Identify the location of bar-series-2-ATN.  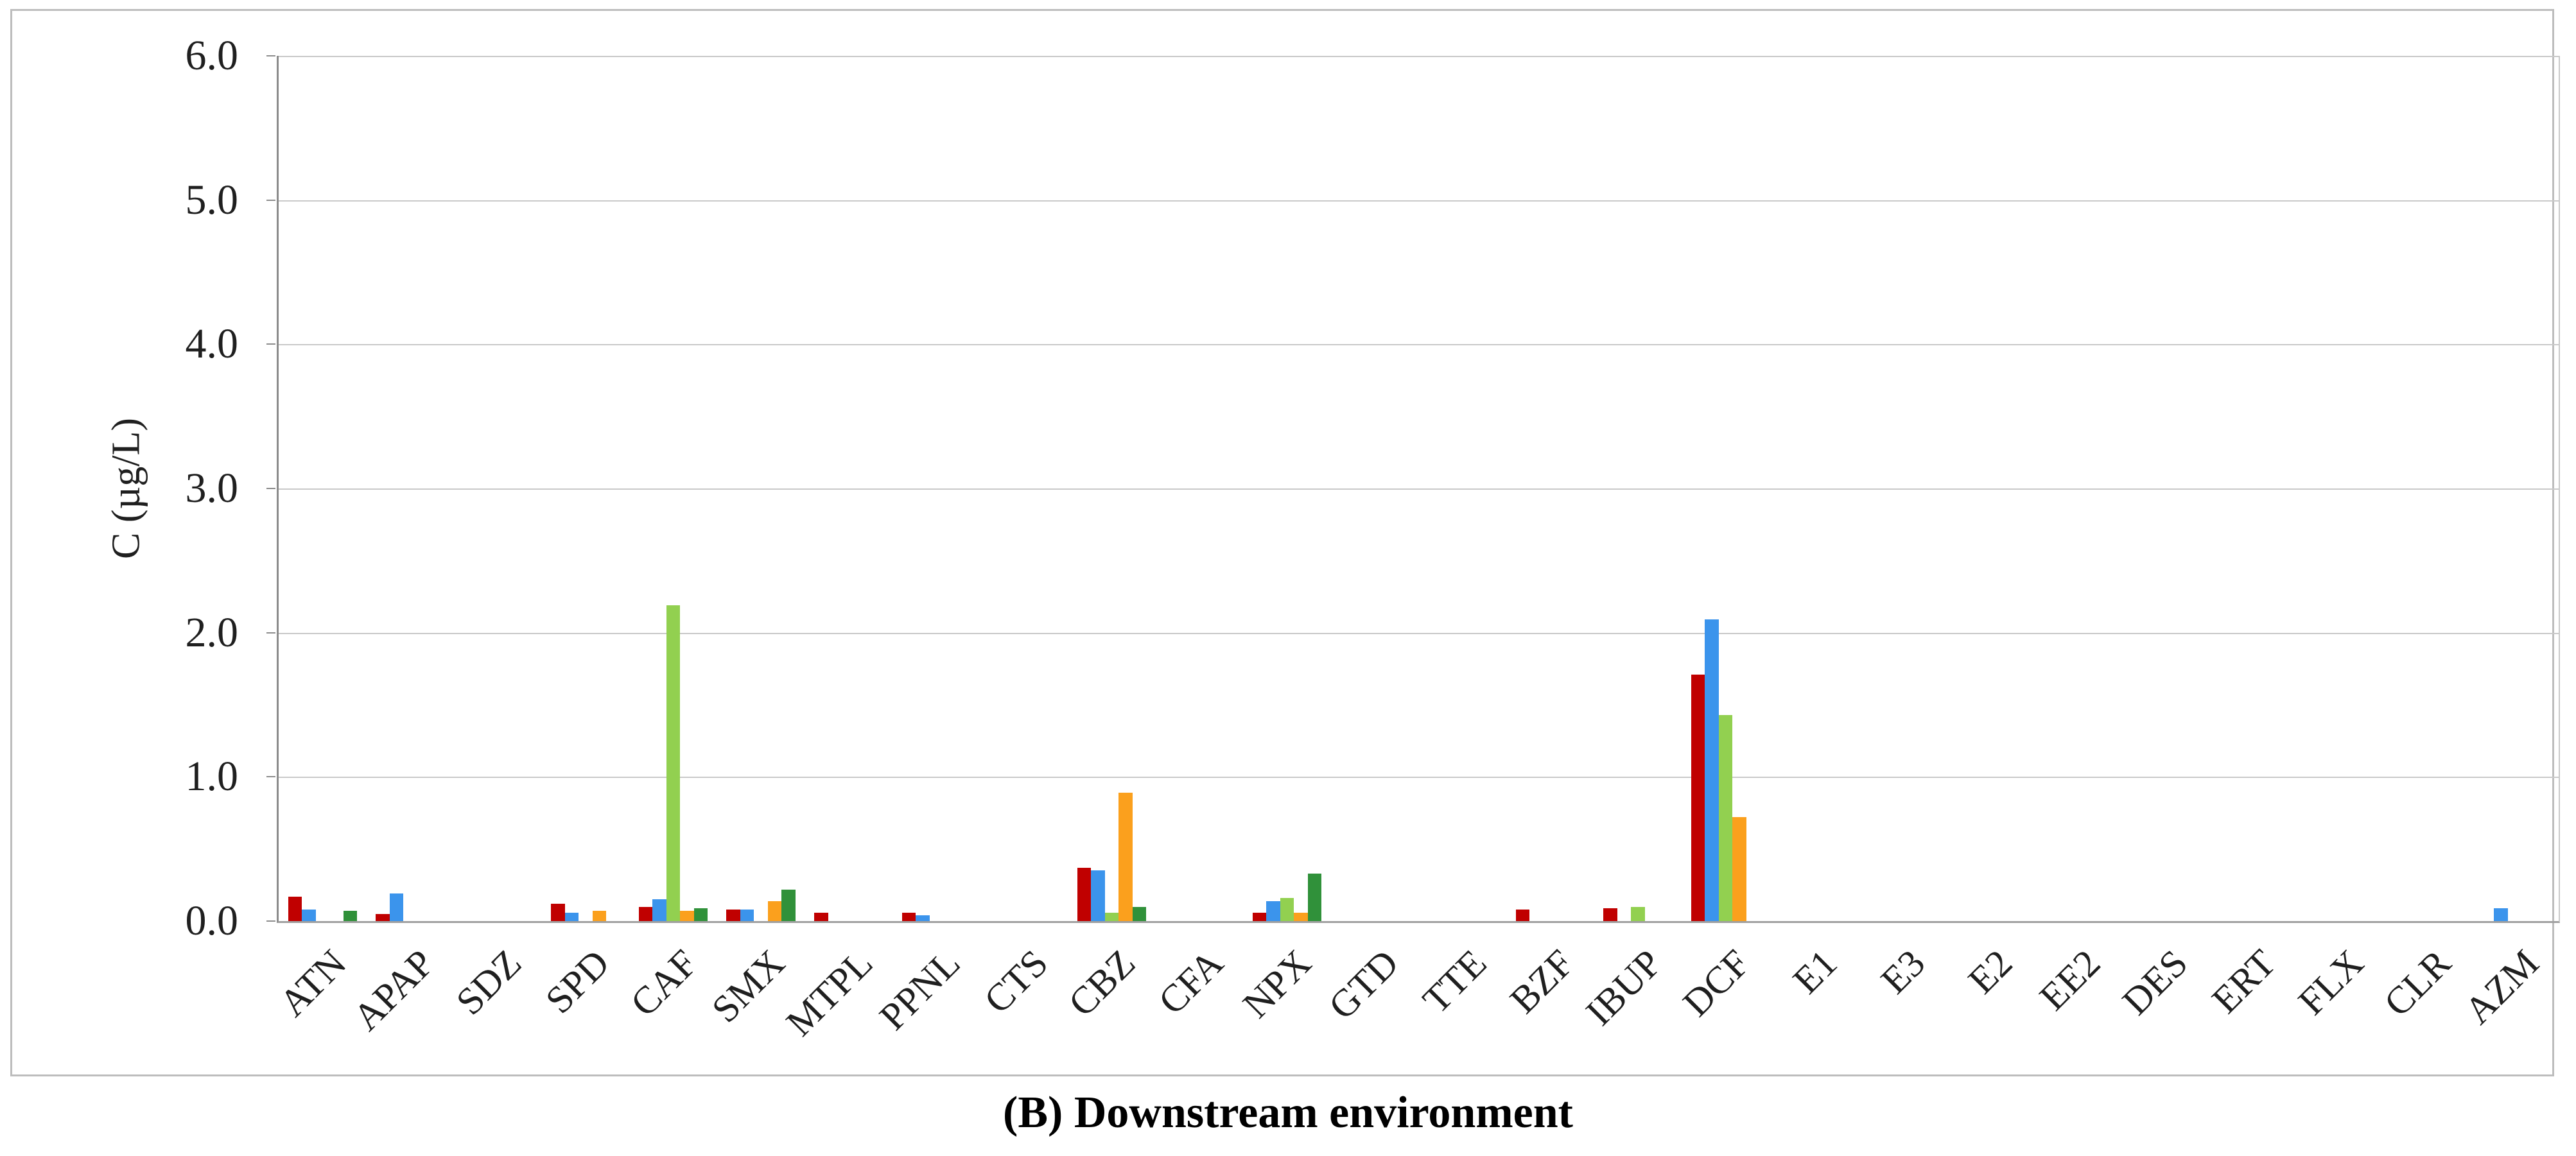
(309, 915).